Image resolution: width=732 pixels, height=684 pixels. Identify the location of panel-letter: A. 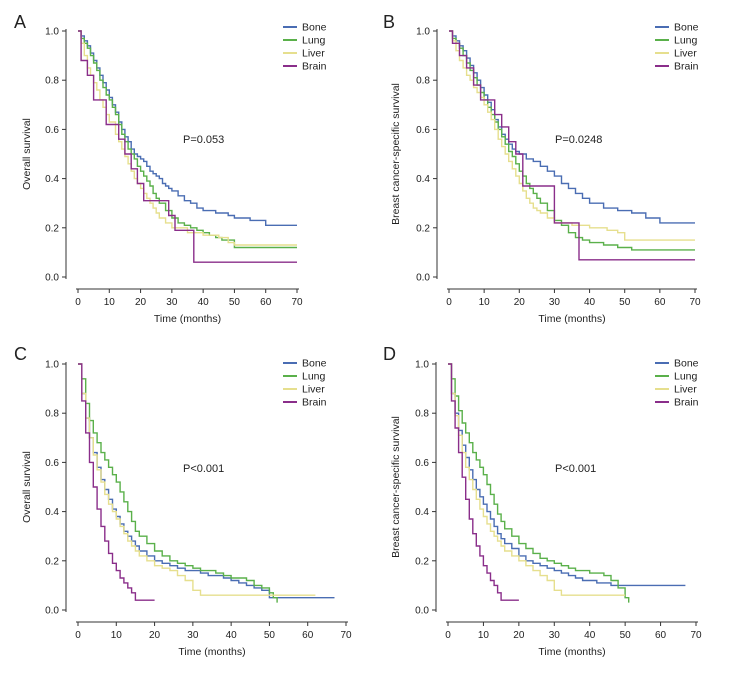
(20, 22).